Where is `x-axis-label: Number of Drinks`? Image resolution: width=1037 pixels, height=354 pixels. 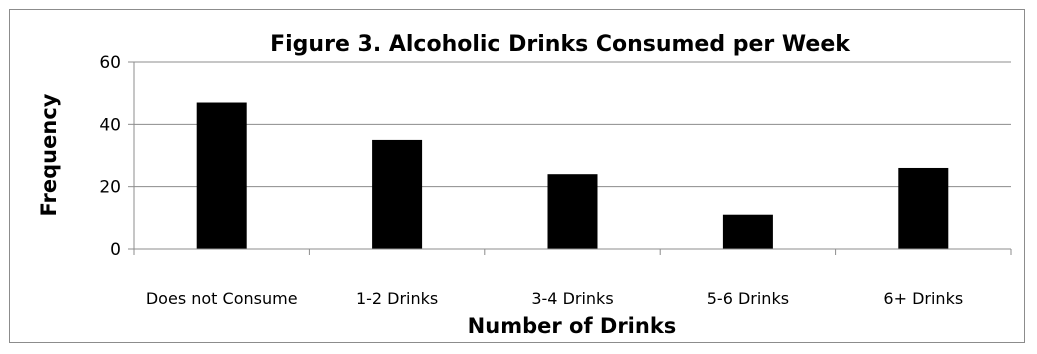 x-axis-label: Number of Drinks is located at coordinates (572, 326).